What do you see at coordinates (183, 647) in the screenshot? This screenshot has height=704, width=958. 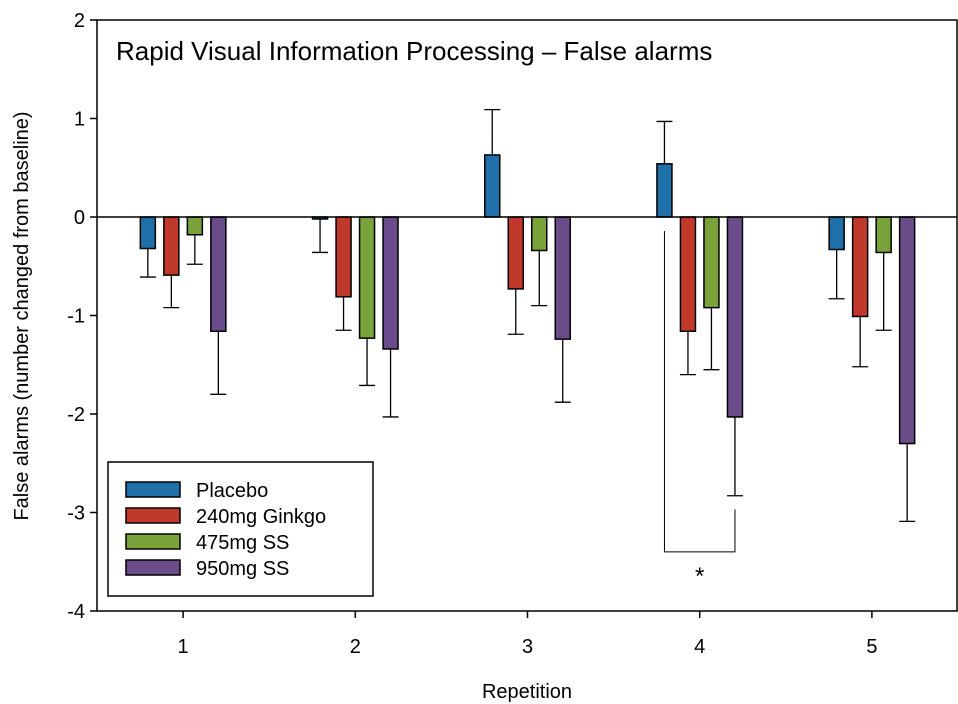 I see `x-tick-label: 1` at bounding box center [183, 647].